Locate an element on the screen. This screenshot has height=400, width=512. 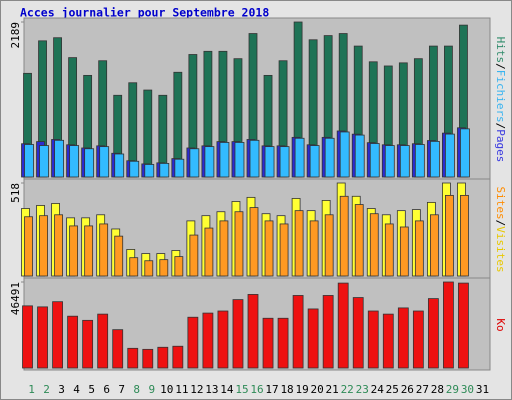
x-tick-label: 6 is located at coordinates (106, 389).